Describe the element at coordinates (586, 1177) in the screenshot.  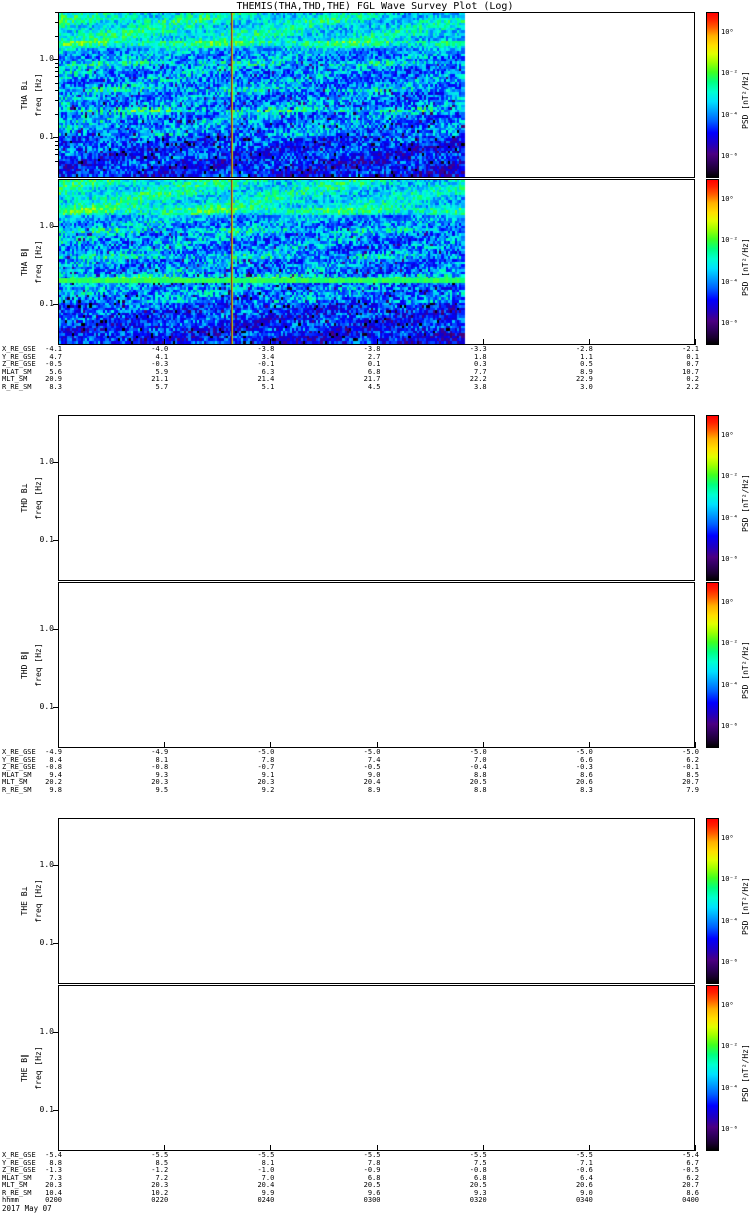
I see `annot-value: 6.4` at that location.